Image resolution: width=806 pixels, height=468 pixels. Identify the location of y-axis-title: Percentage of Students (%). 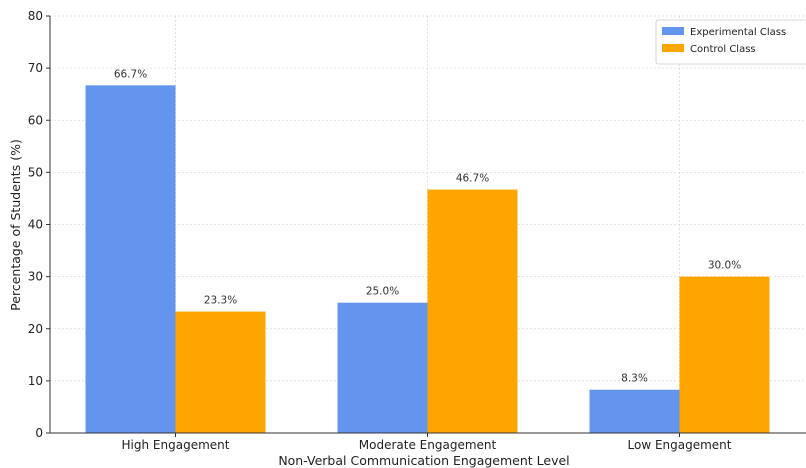
(15, 225).